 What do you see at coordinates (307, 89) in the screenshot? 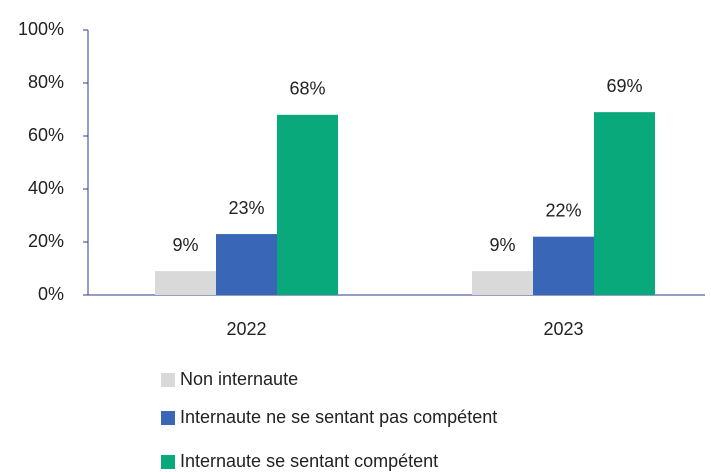
I see `value-label: 68%` at bounding box center [307, 89].